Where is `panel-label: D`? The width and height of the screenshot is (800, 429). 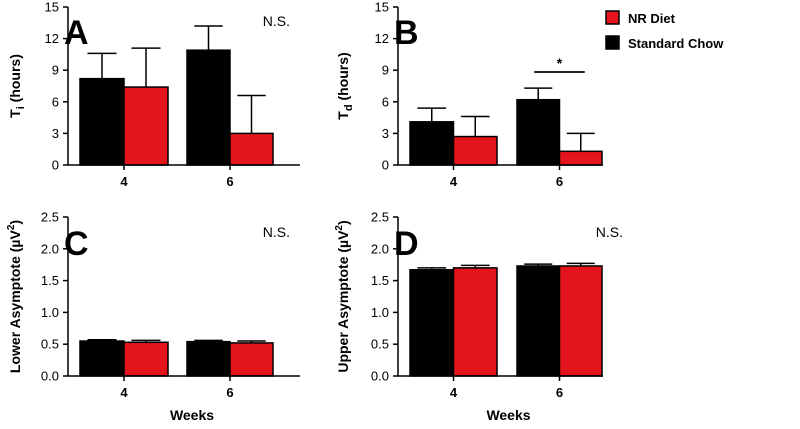 panel-label: D is located at coordinates (406, 244).